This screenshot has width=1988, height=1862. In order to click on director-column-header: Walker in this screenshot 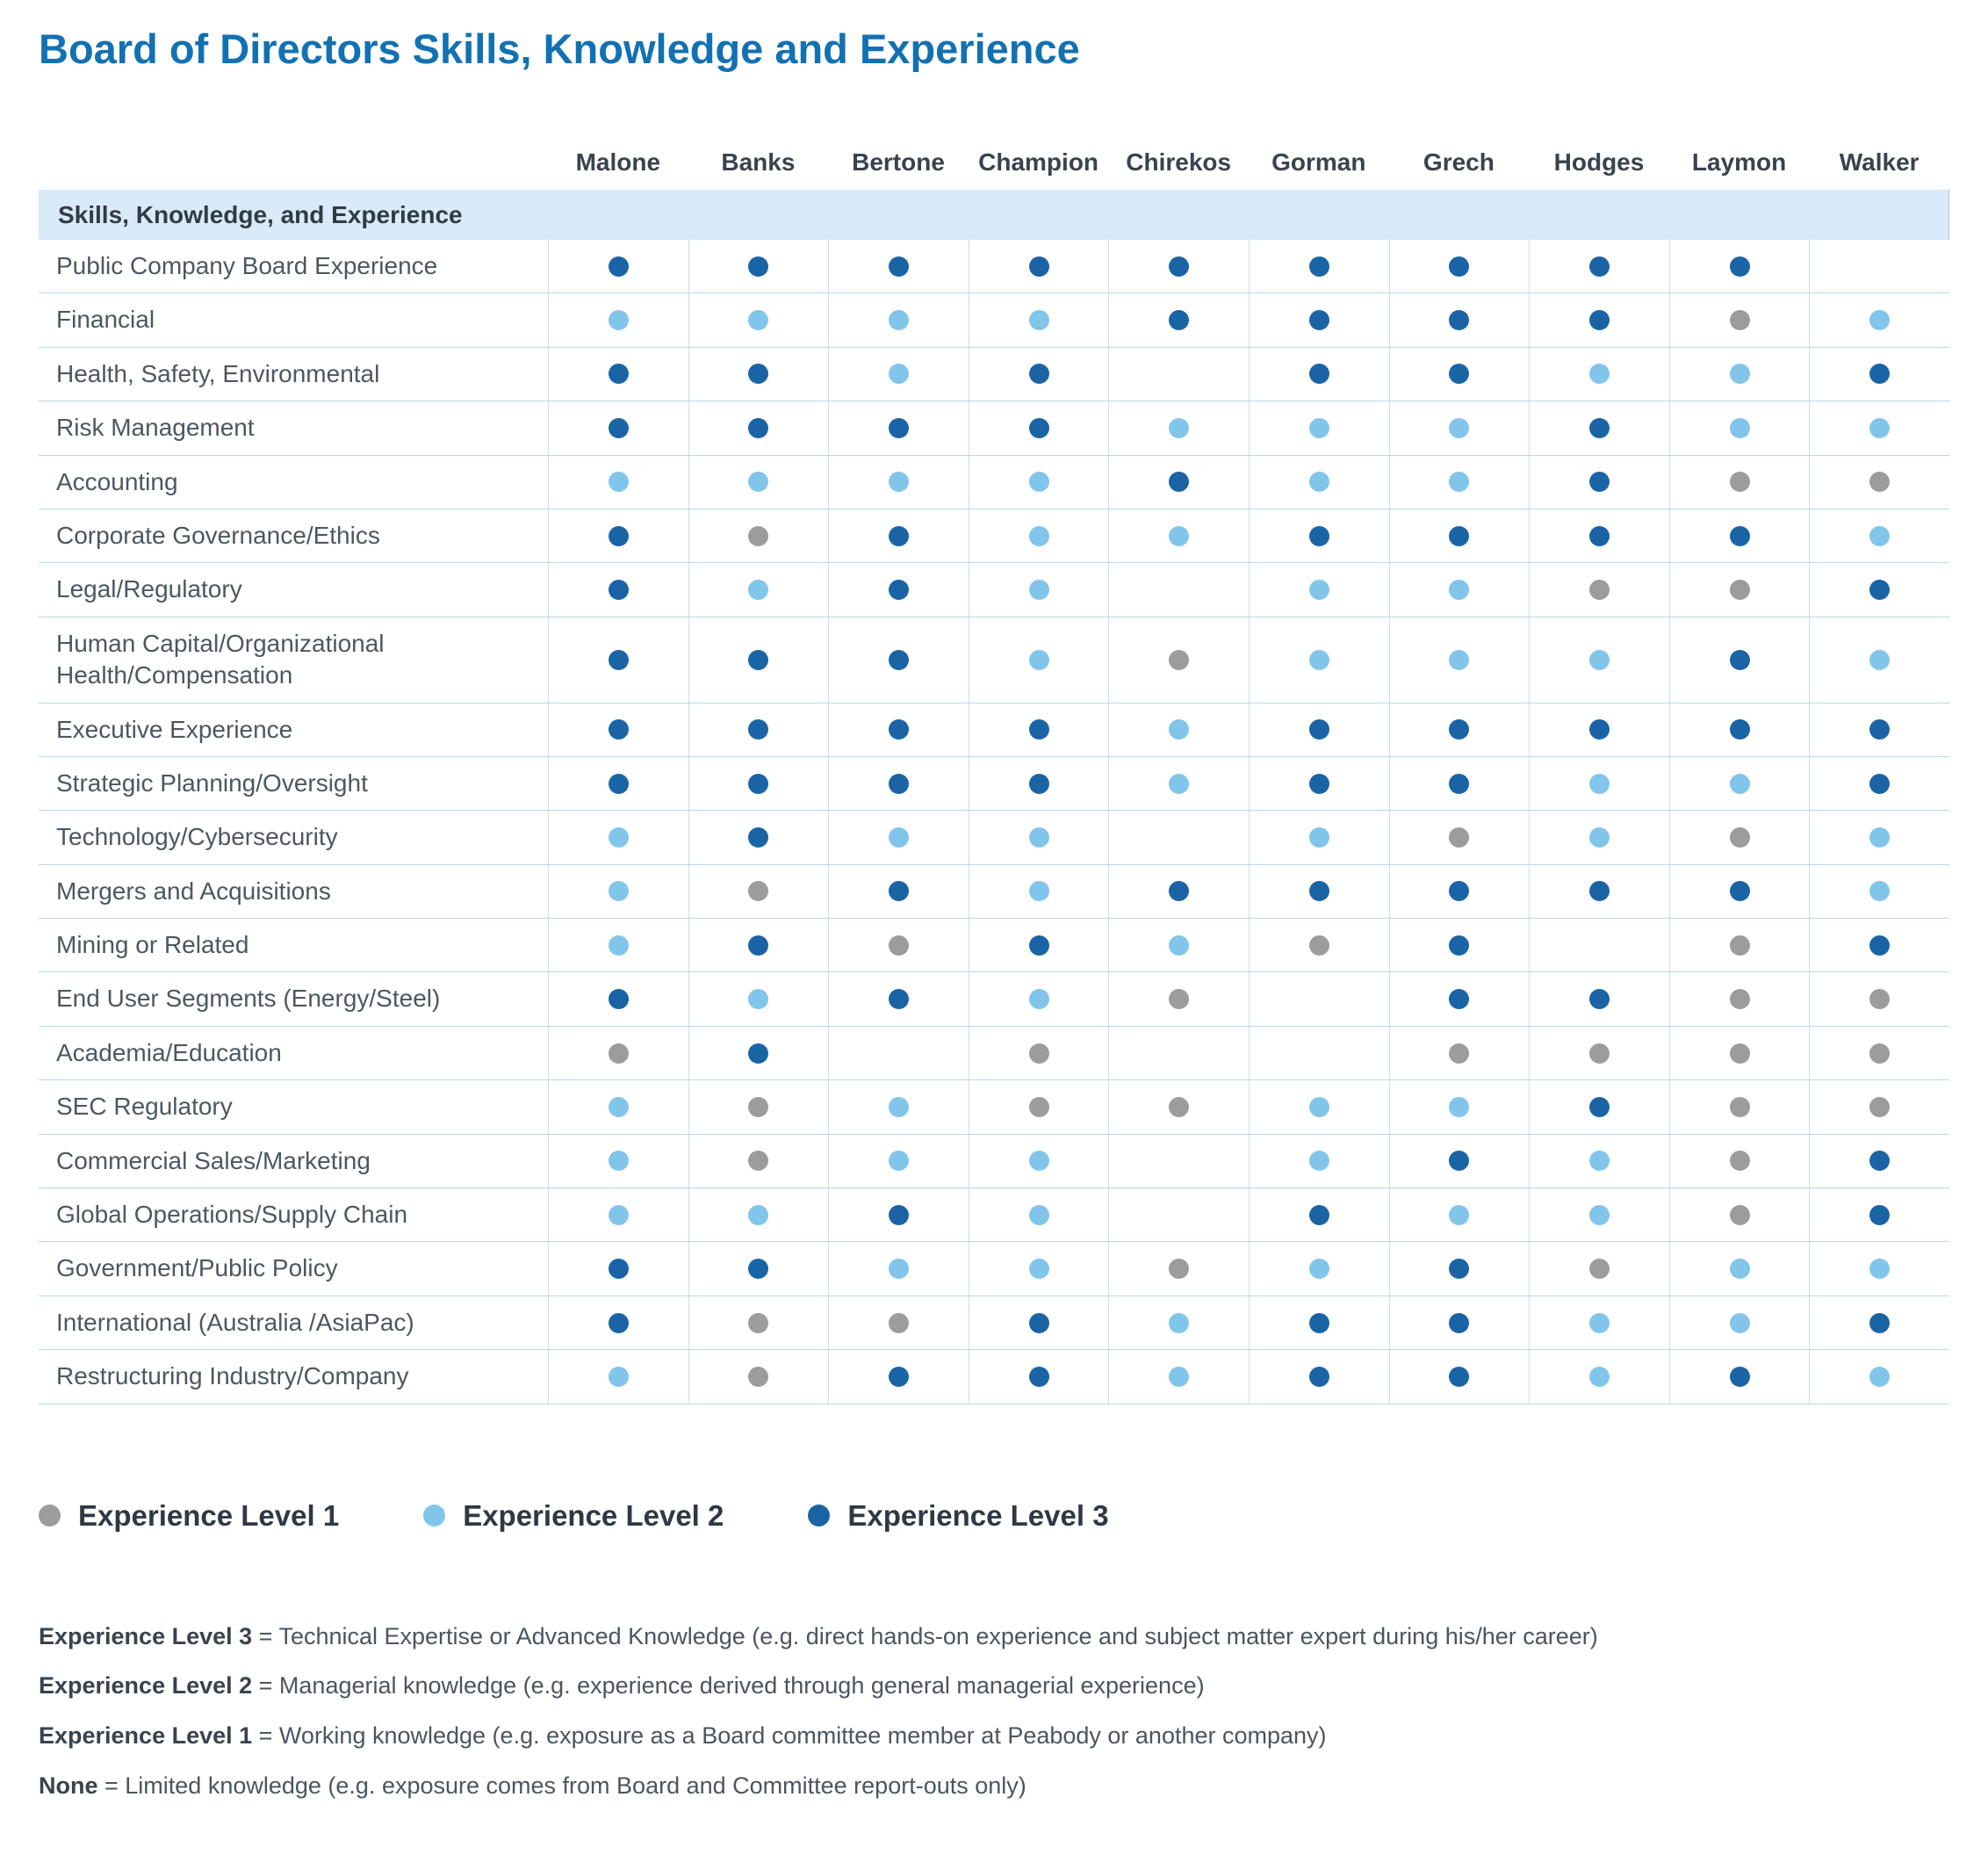, I will do `click(1879, 162)`.